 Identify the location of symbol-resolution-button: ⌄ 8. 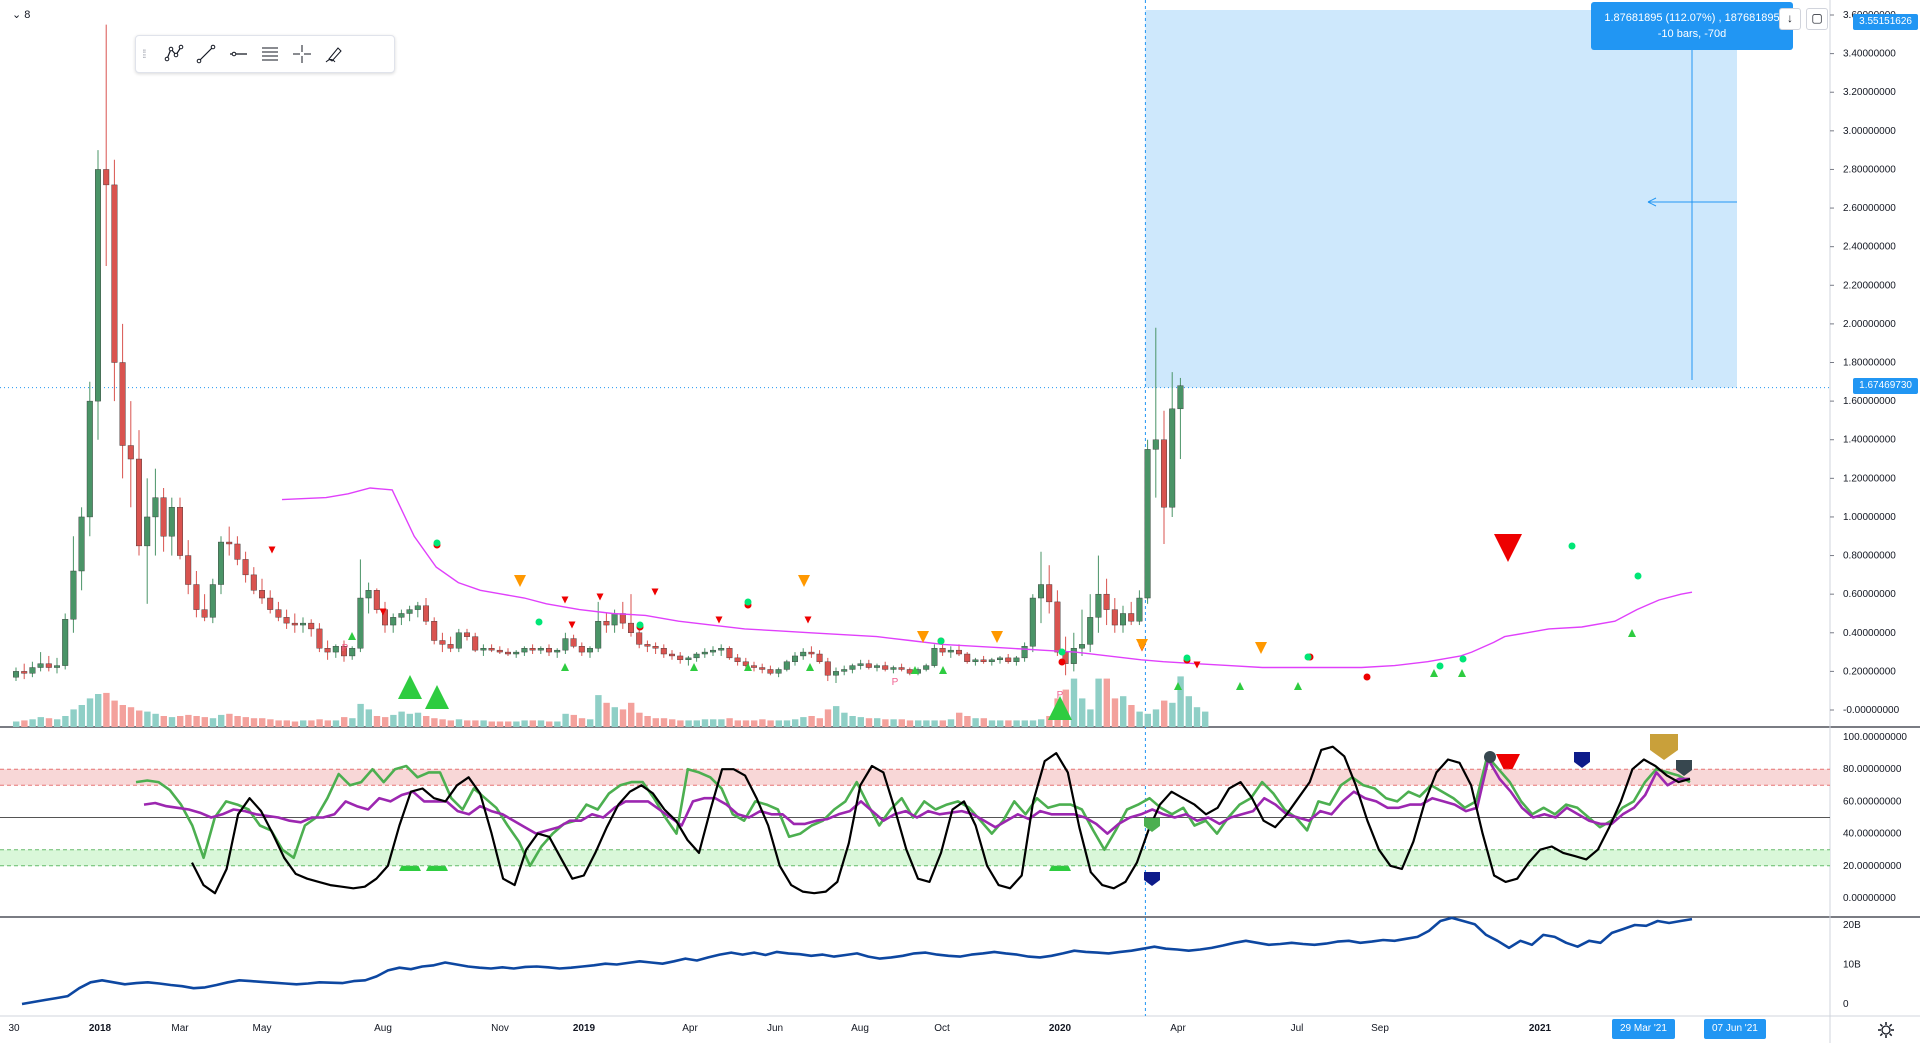
(21, 15).